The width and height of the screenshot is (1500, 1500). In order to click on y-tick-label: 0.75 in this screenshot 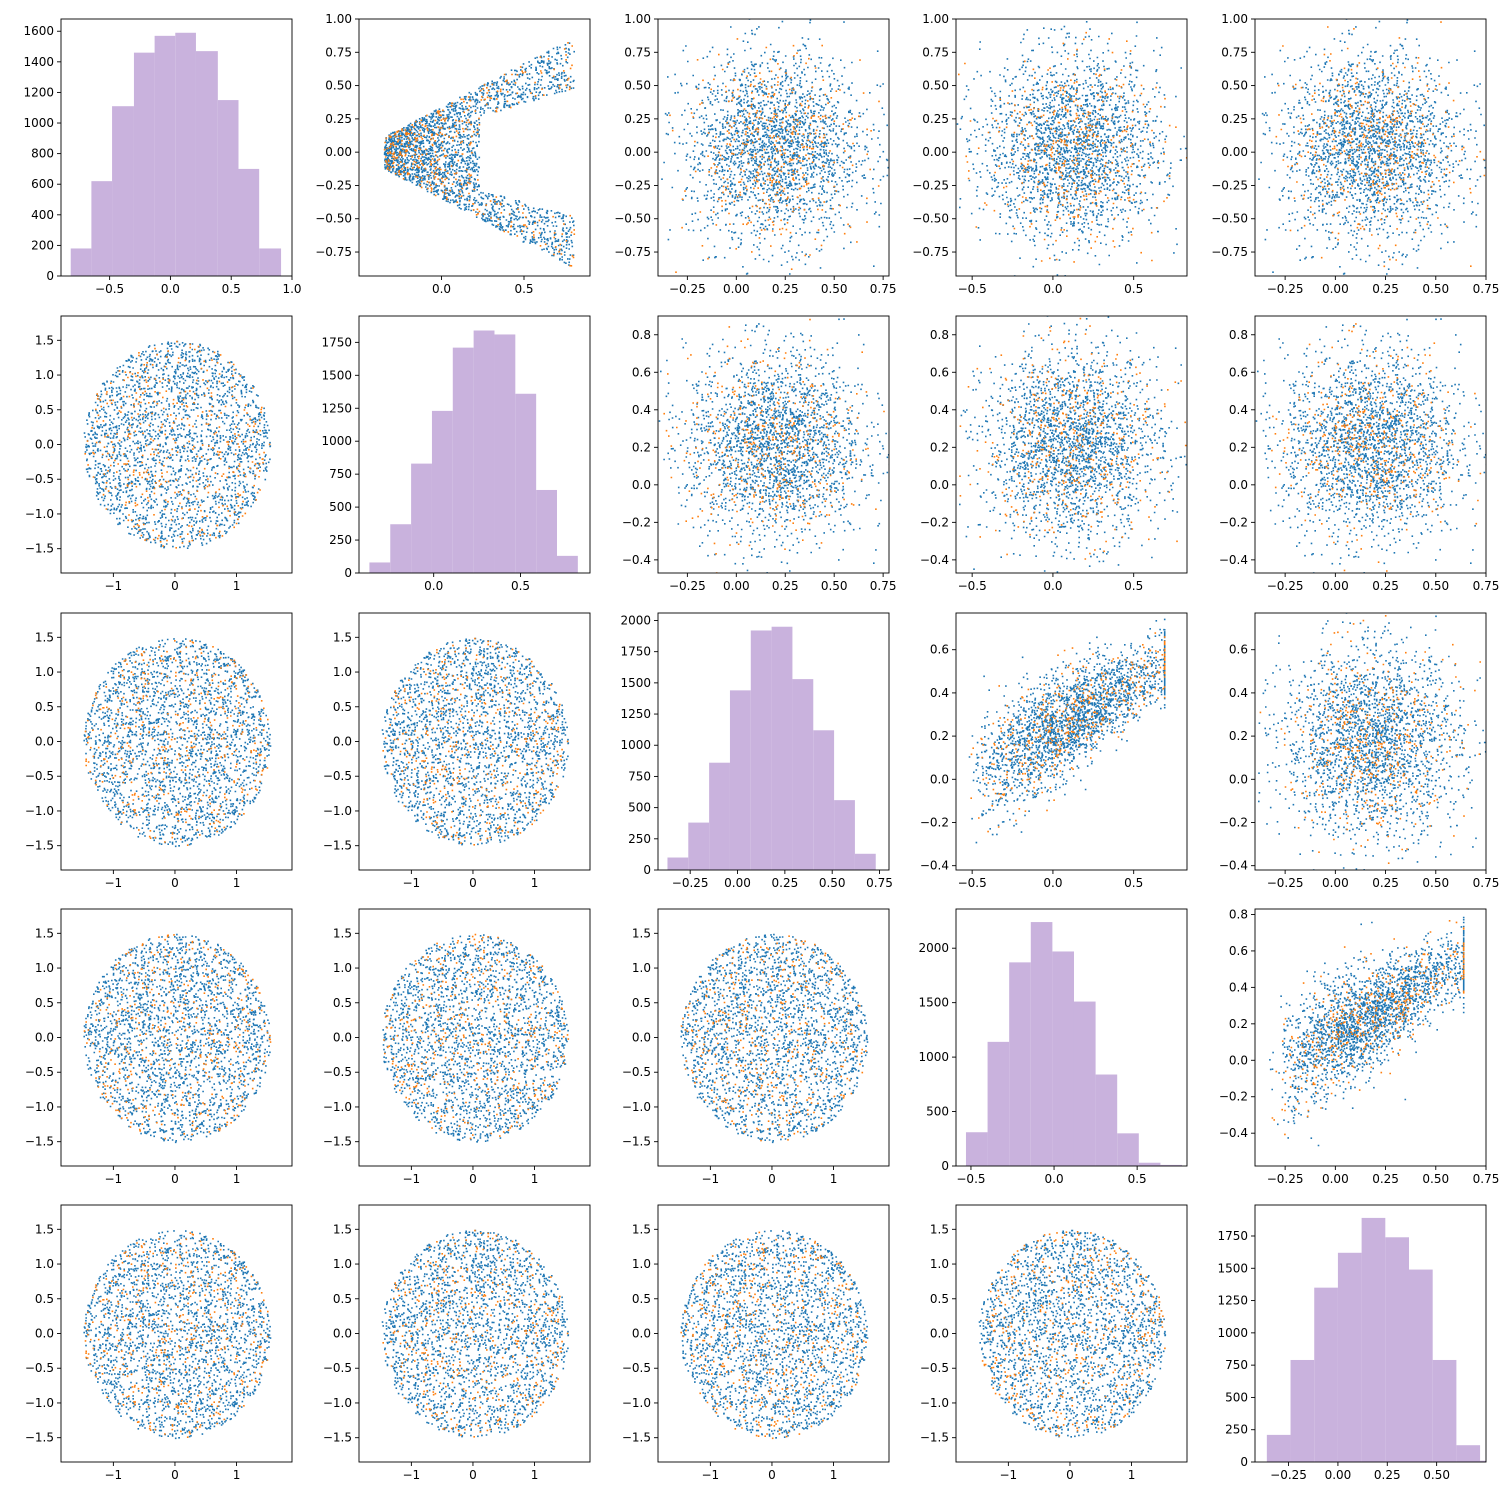, I will do `click(637, 52)`.